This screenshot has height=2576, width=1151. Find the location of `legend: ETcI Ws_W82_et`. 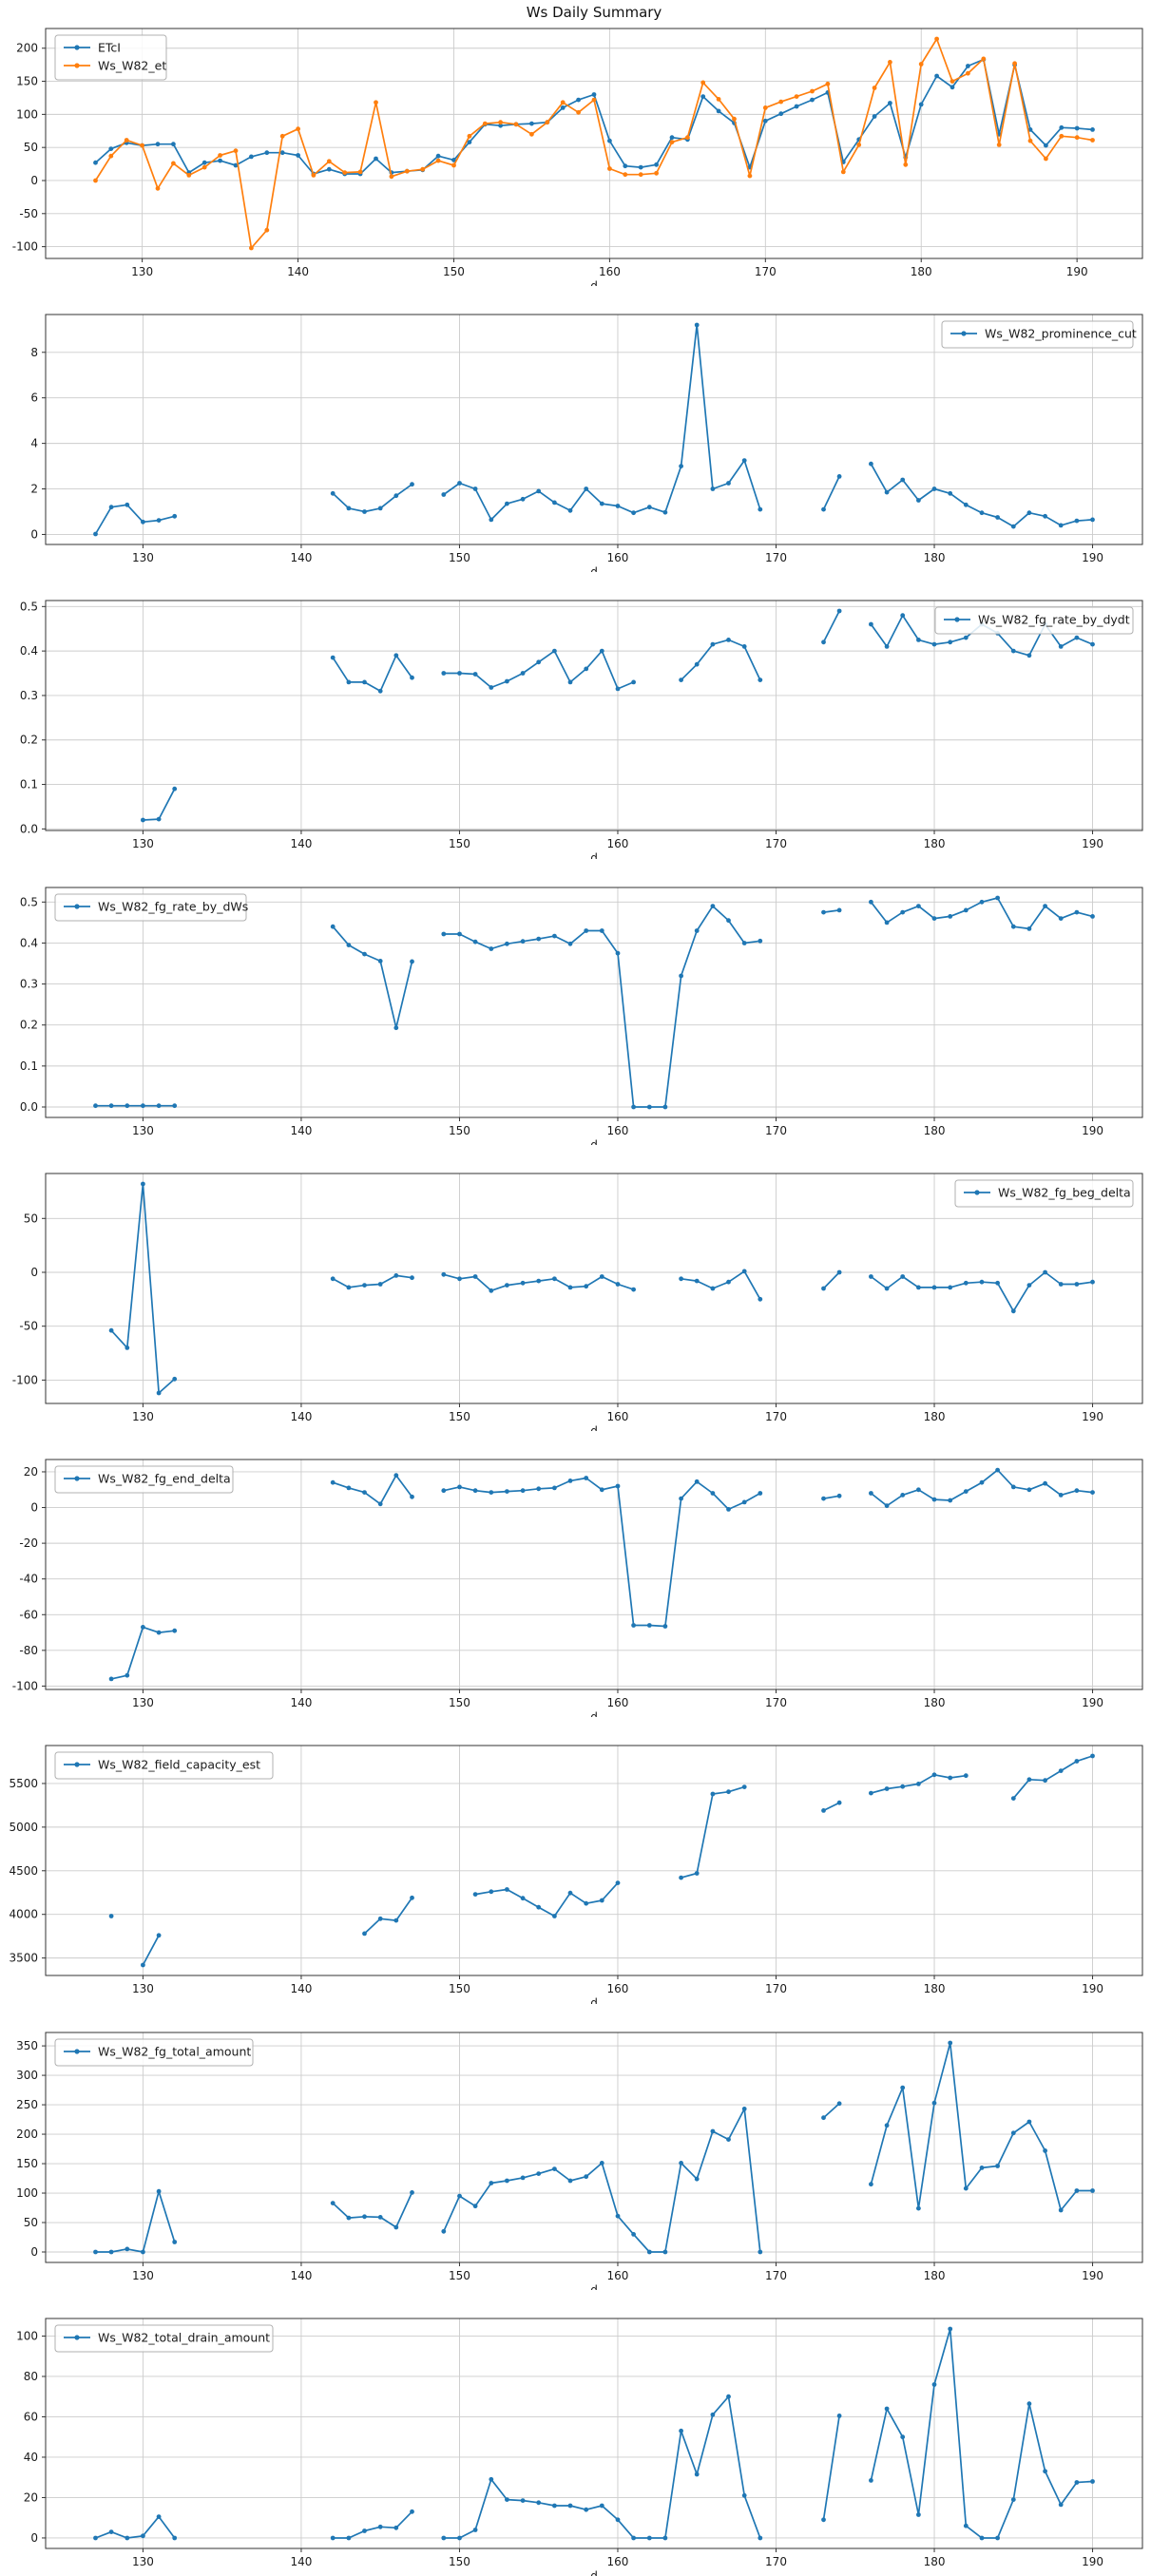

legend: ETcI Ws_W82_et is located at coordinates (111, 57).